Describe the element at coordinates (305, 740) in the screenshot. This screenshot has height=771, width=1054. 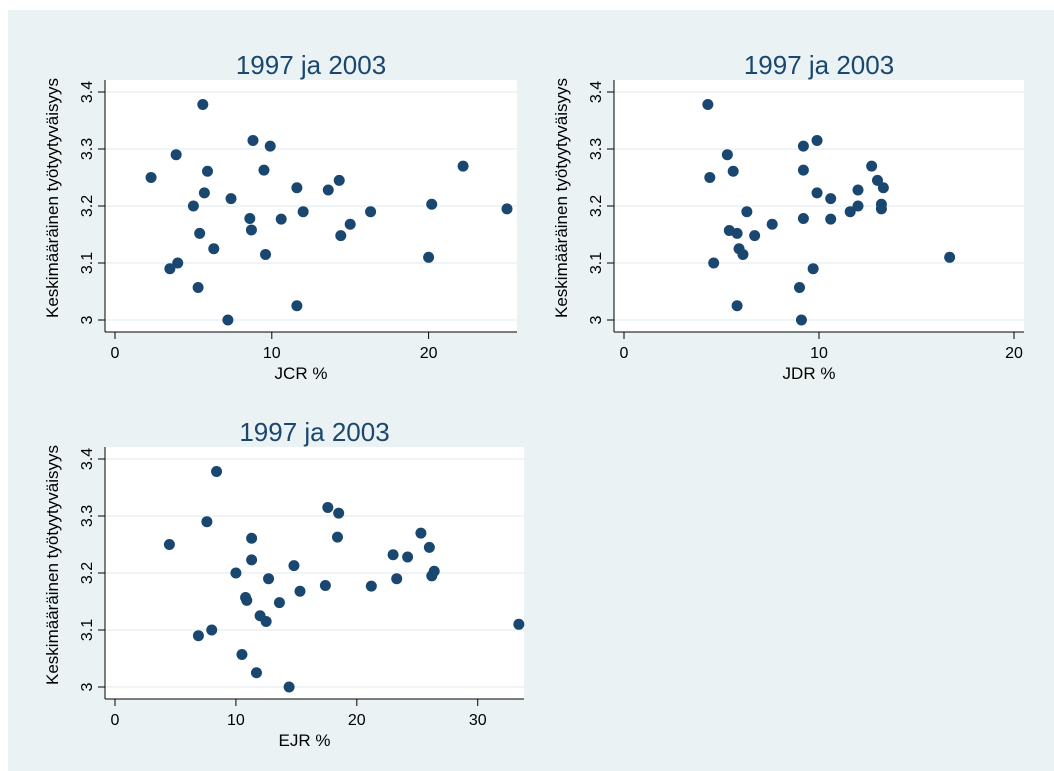
I see `x-axis-label: EJR %` at that location.